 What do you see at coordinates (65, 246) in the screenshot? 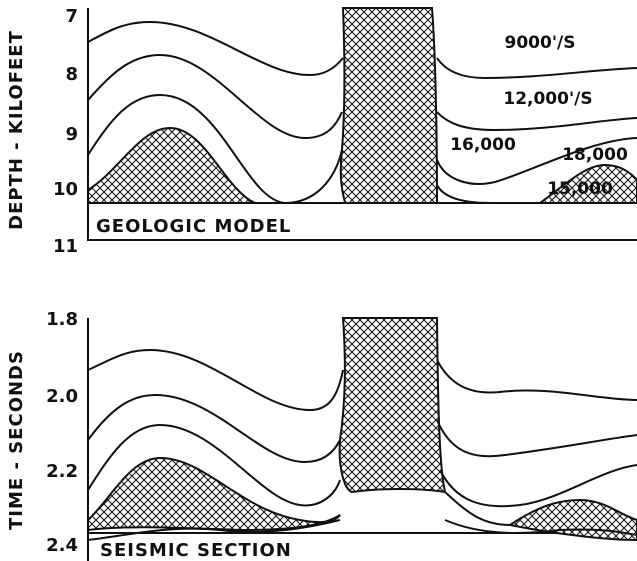
I see `tick-label: 11` at bounding box center [65, 246].